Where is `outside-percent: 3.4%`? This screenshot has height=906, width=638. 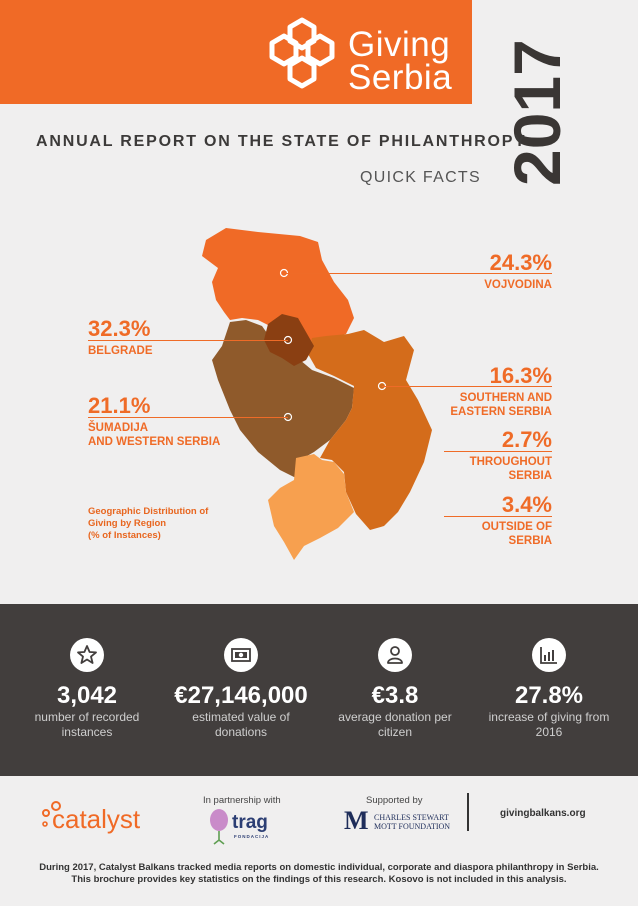 outside-percent: 3.4% is located at coordinates (526, 504).